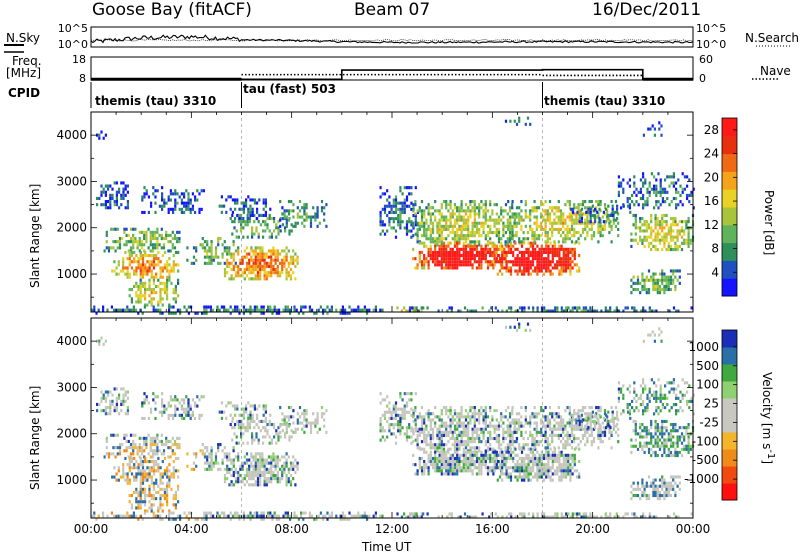 This screenshot has height=554, width=800. What do you see at coordinates (706, 59) in the screenshot?
I see `nave-ytick-top: 60` at bounding box center [706, 59].